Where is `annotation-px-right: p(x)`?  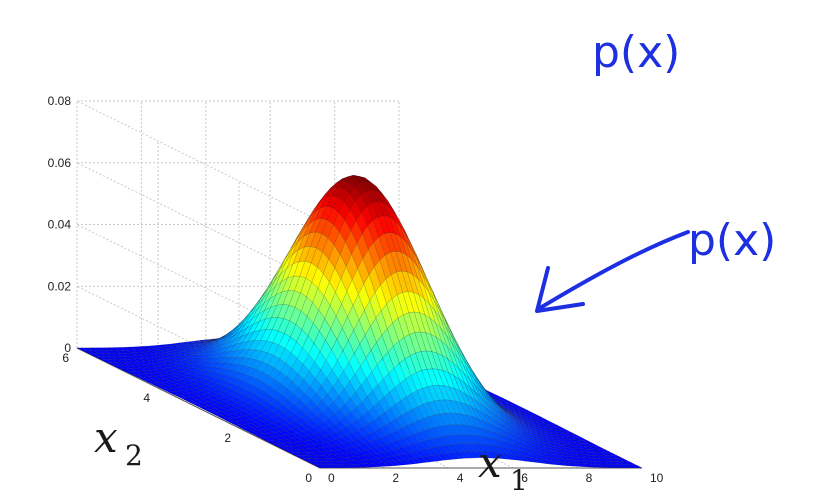 annotation-px-right: p(x) is located at coordinates (732, 240).